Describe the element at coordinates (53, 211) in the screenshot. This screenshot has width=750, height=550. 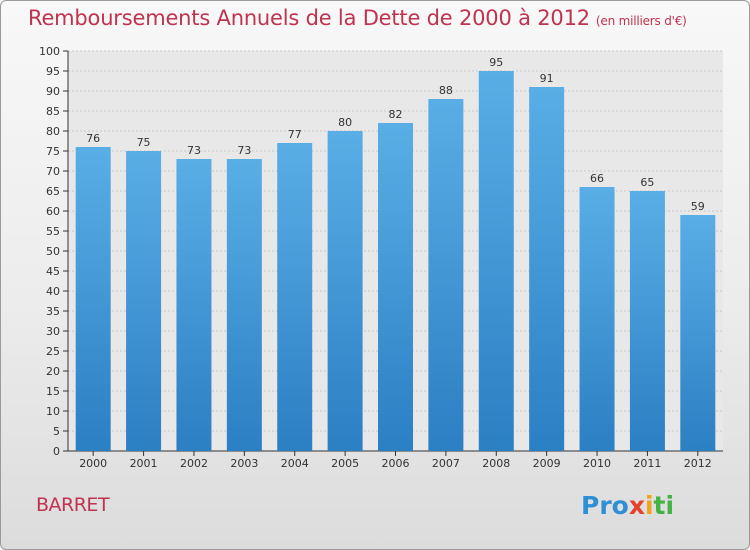
I see `y-tick-label: 60` at that location.